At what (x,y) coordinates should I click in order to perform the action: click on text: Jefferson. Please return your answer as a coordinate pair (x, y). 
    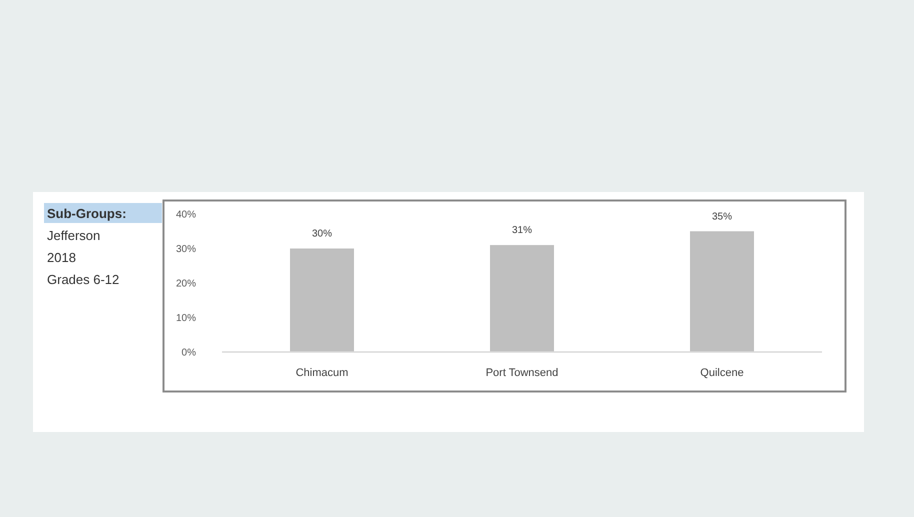
    Looking at the image, I should click on (73, 235).